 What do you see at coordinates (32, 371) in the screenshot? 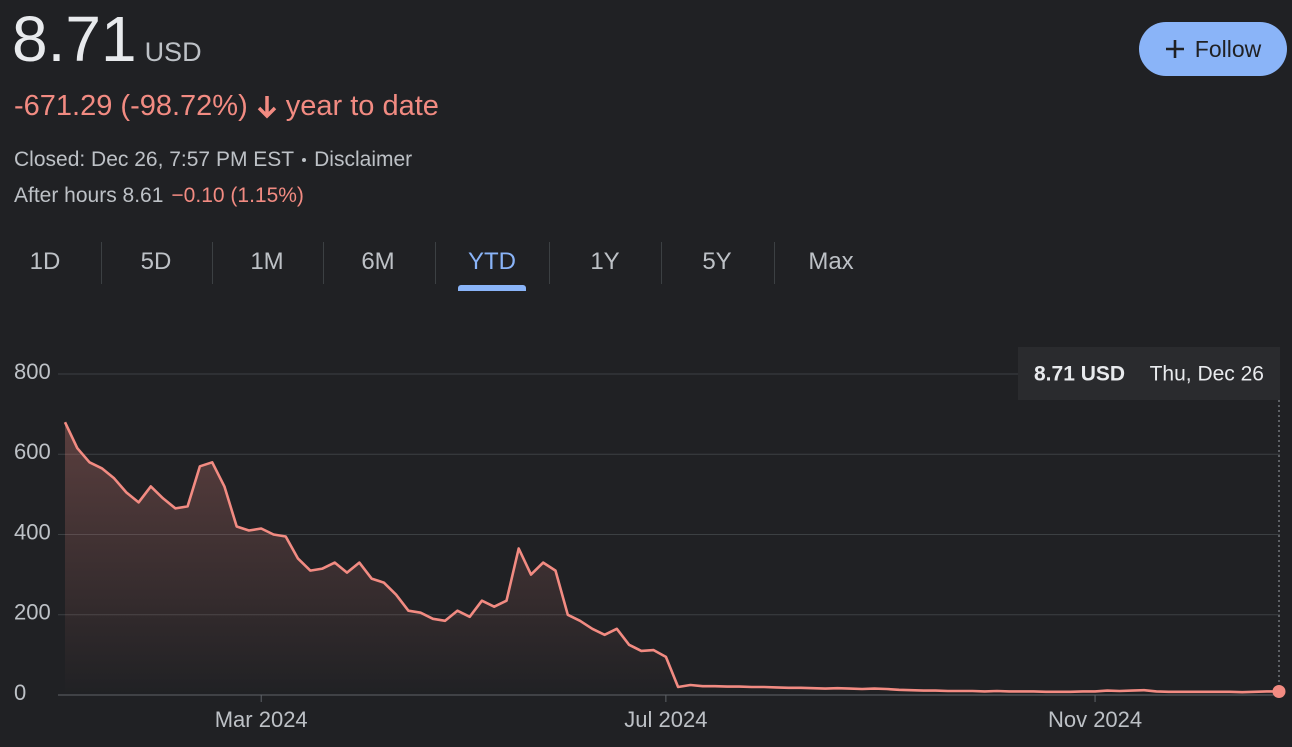
I see `y-tick-label: 800` at bounding box center [32, 371].